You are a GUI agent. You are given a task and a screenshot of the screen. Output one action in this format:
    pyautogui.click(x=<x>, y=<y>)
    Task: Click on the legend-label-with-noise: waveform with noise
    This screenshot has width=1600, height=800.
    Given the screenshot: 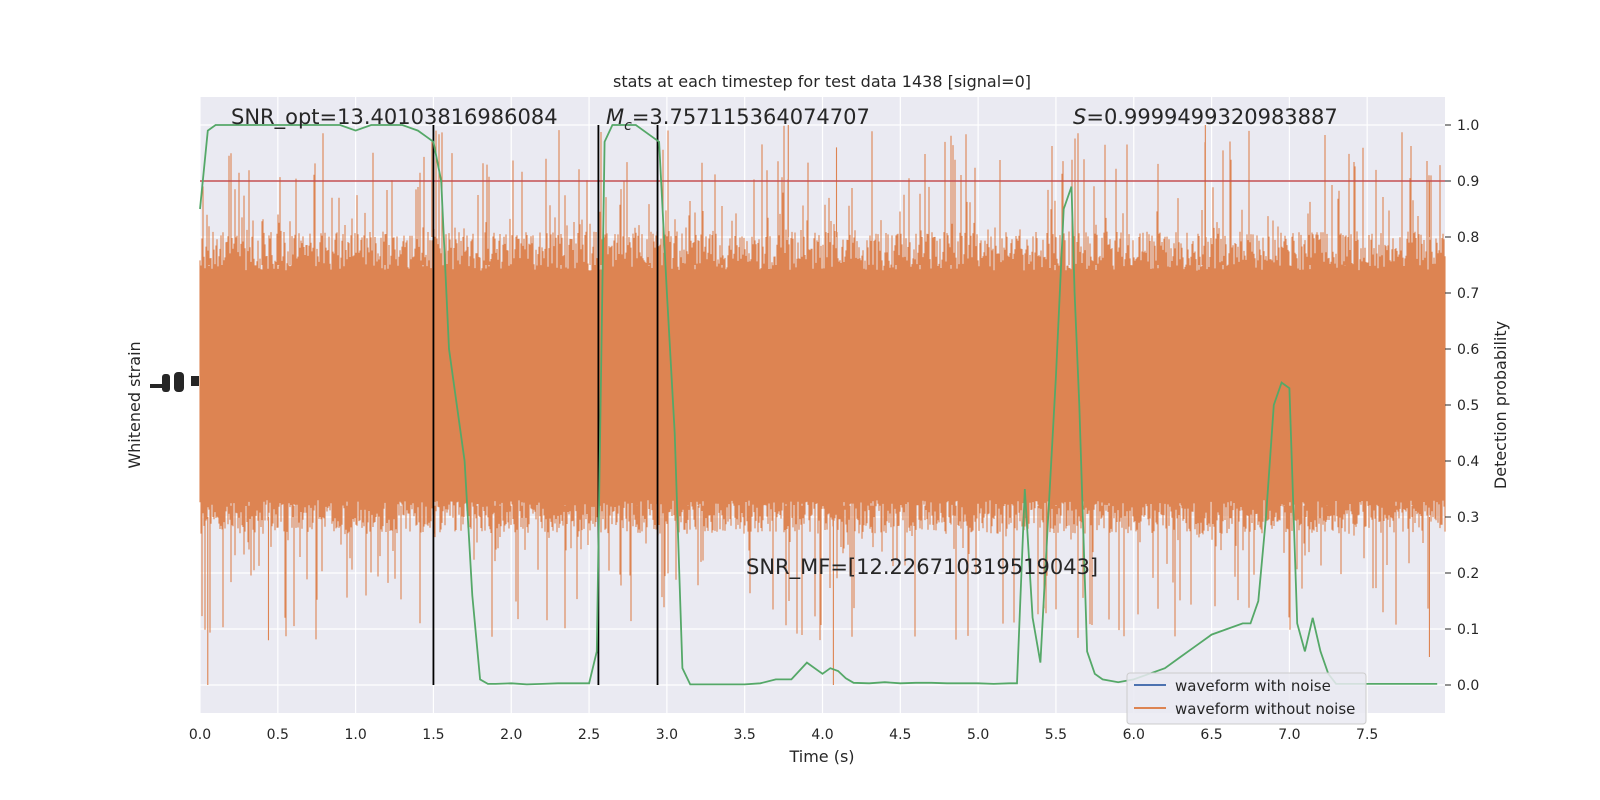 What is the action you would take?
    pyautogui.click(x=1253, y=686)
    